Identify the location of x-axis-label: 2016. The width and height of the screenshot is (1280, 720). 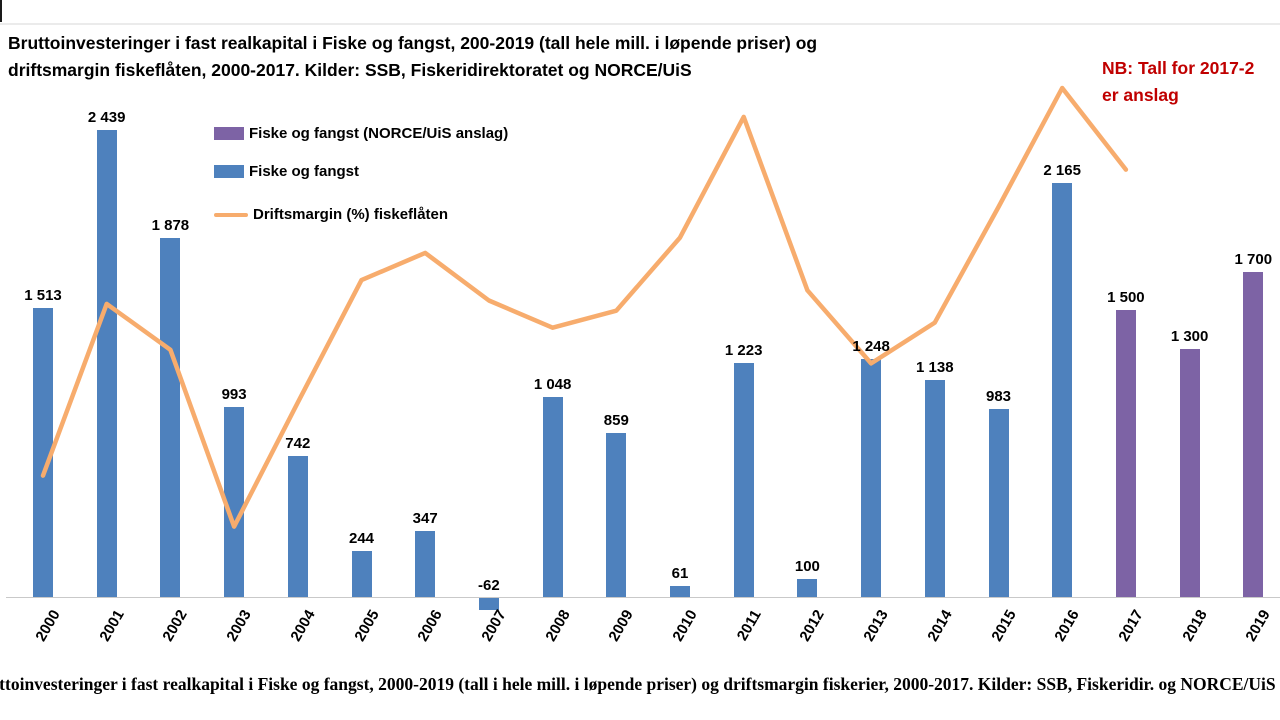
(1067, 626).